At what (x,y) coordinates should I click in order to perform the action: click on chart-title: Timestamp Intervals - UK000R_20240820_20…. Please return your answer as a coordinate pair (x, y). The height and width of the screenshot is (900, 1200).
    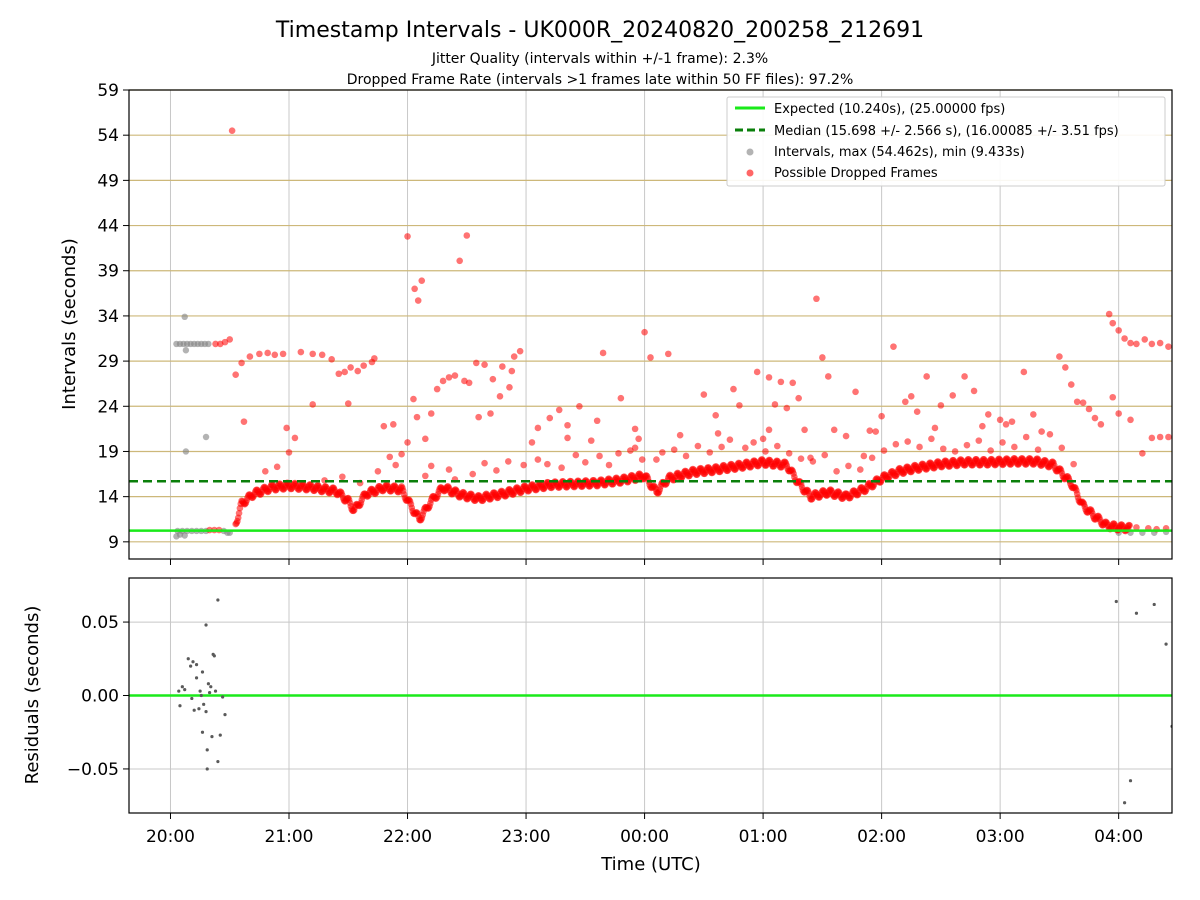
    Looking at the image, I should click on (599, 30).